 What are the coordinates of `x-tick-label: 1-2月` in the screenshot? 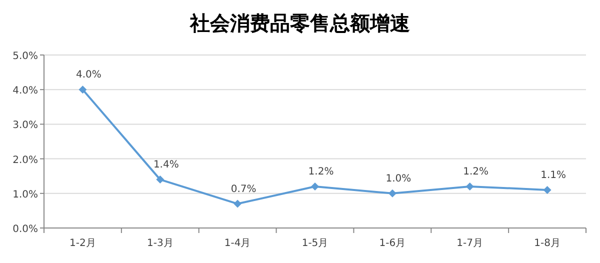 It's located at (83, 243).